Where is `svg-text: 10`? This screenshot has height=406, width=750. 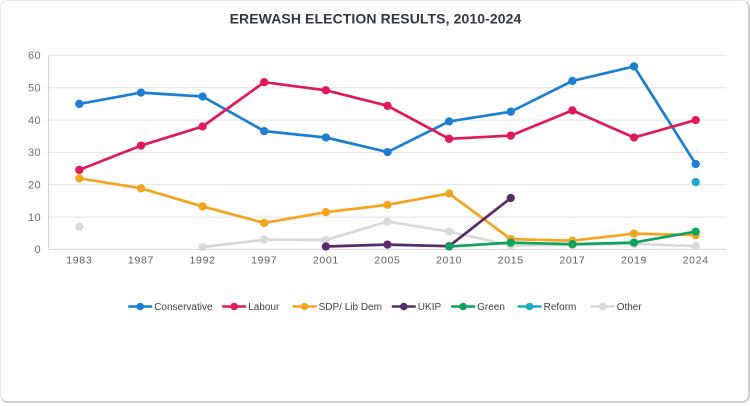 svg-text: 10 is located at coordinates (34, 218).